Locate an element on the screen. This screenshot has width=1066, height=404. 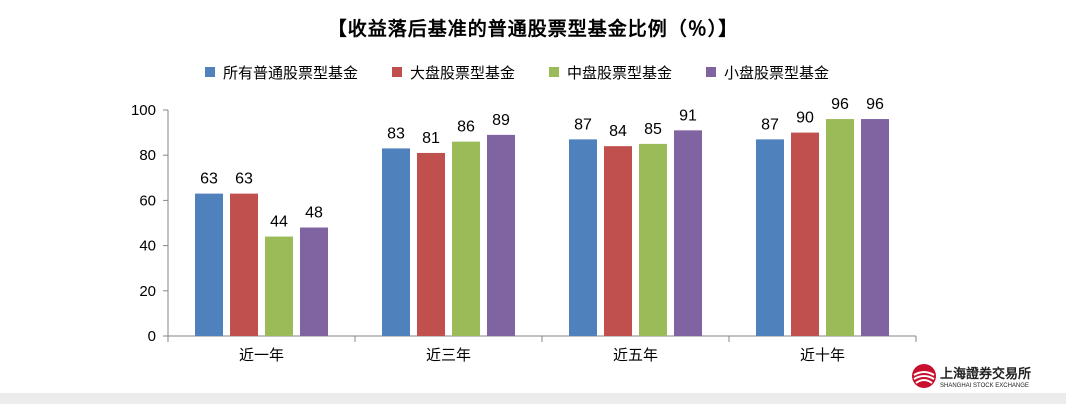
x-tick-label: 近十年 is located at coordinates (822, 355).